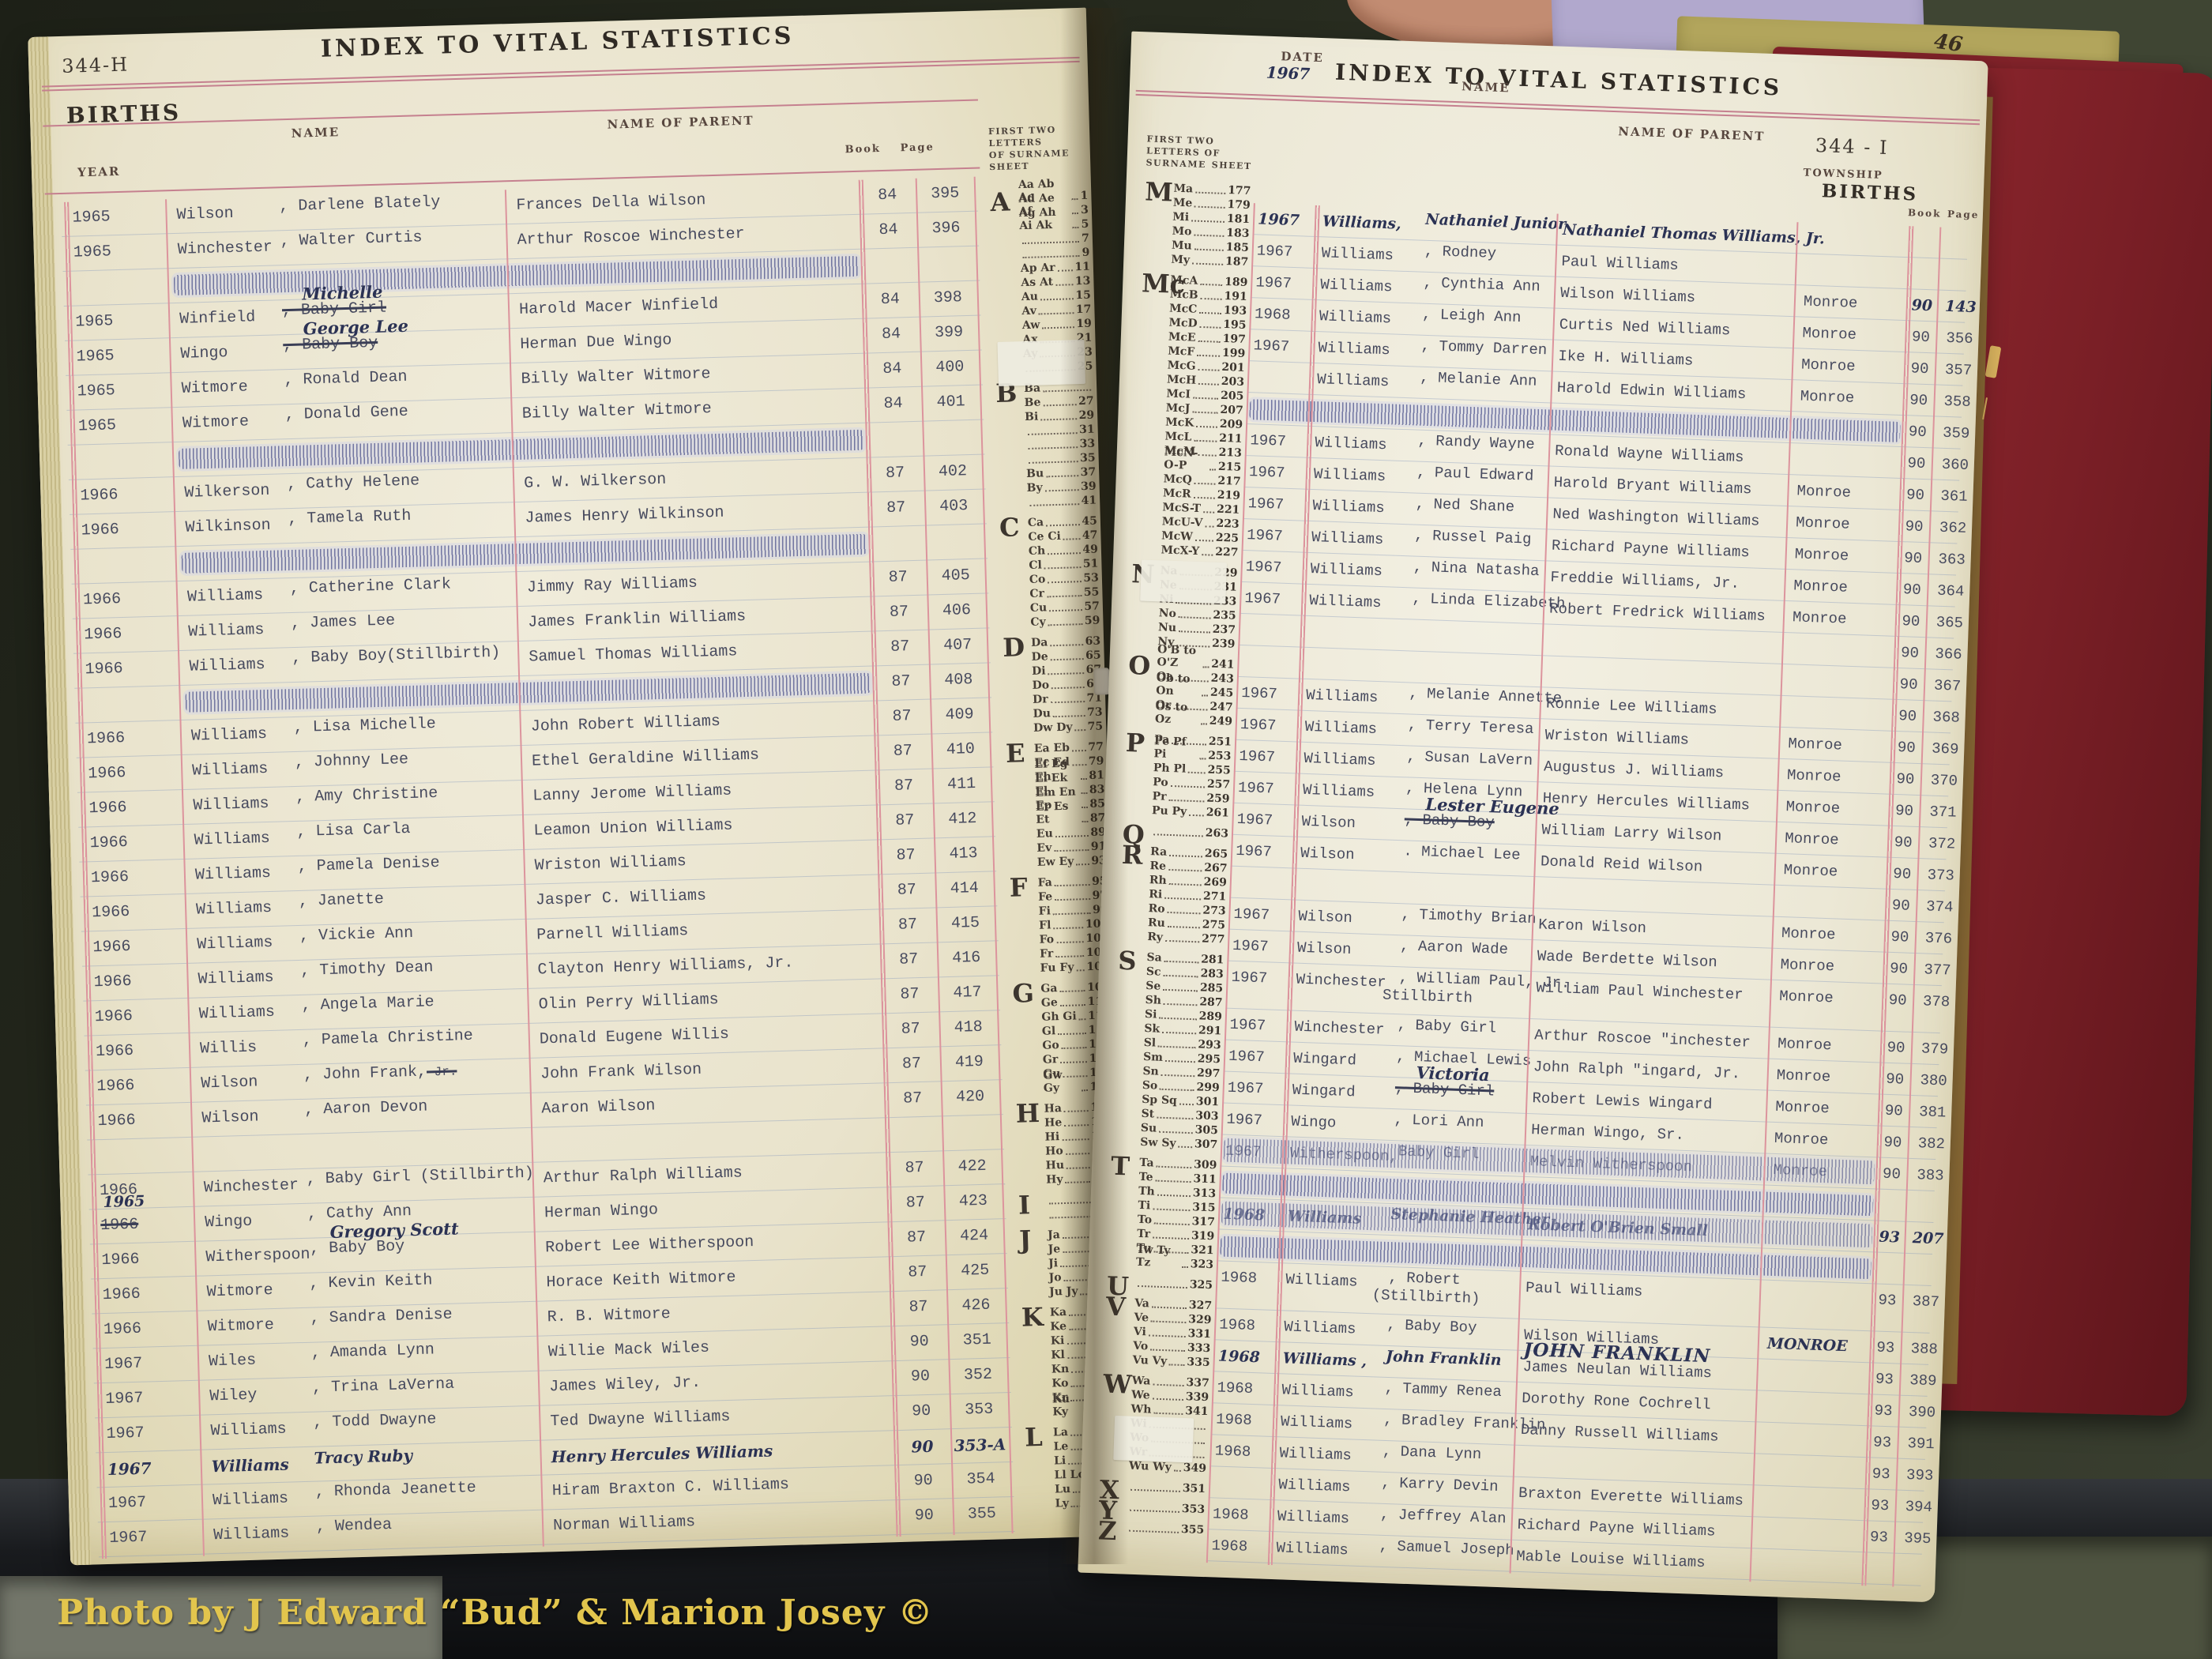  What do you see at coordinates (1184, 987) in the screenshot?
I see `index-entry: Se 285` at bounding box center [1184, 987].